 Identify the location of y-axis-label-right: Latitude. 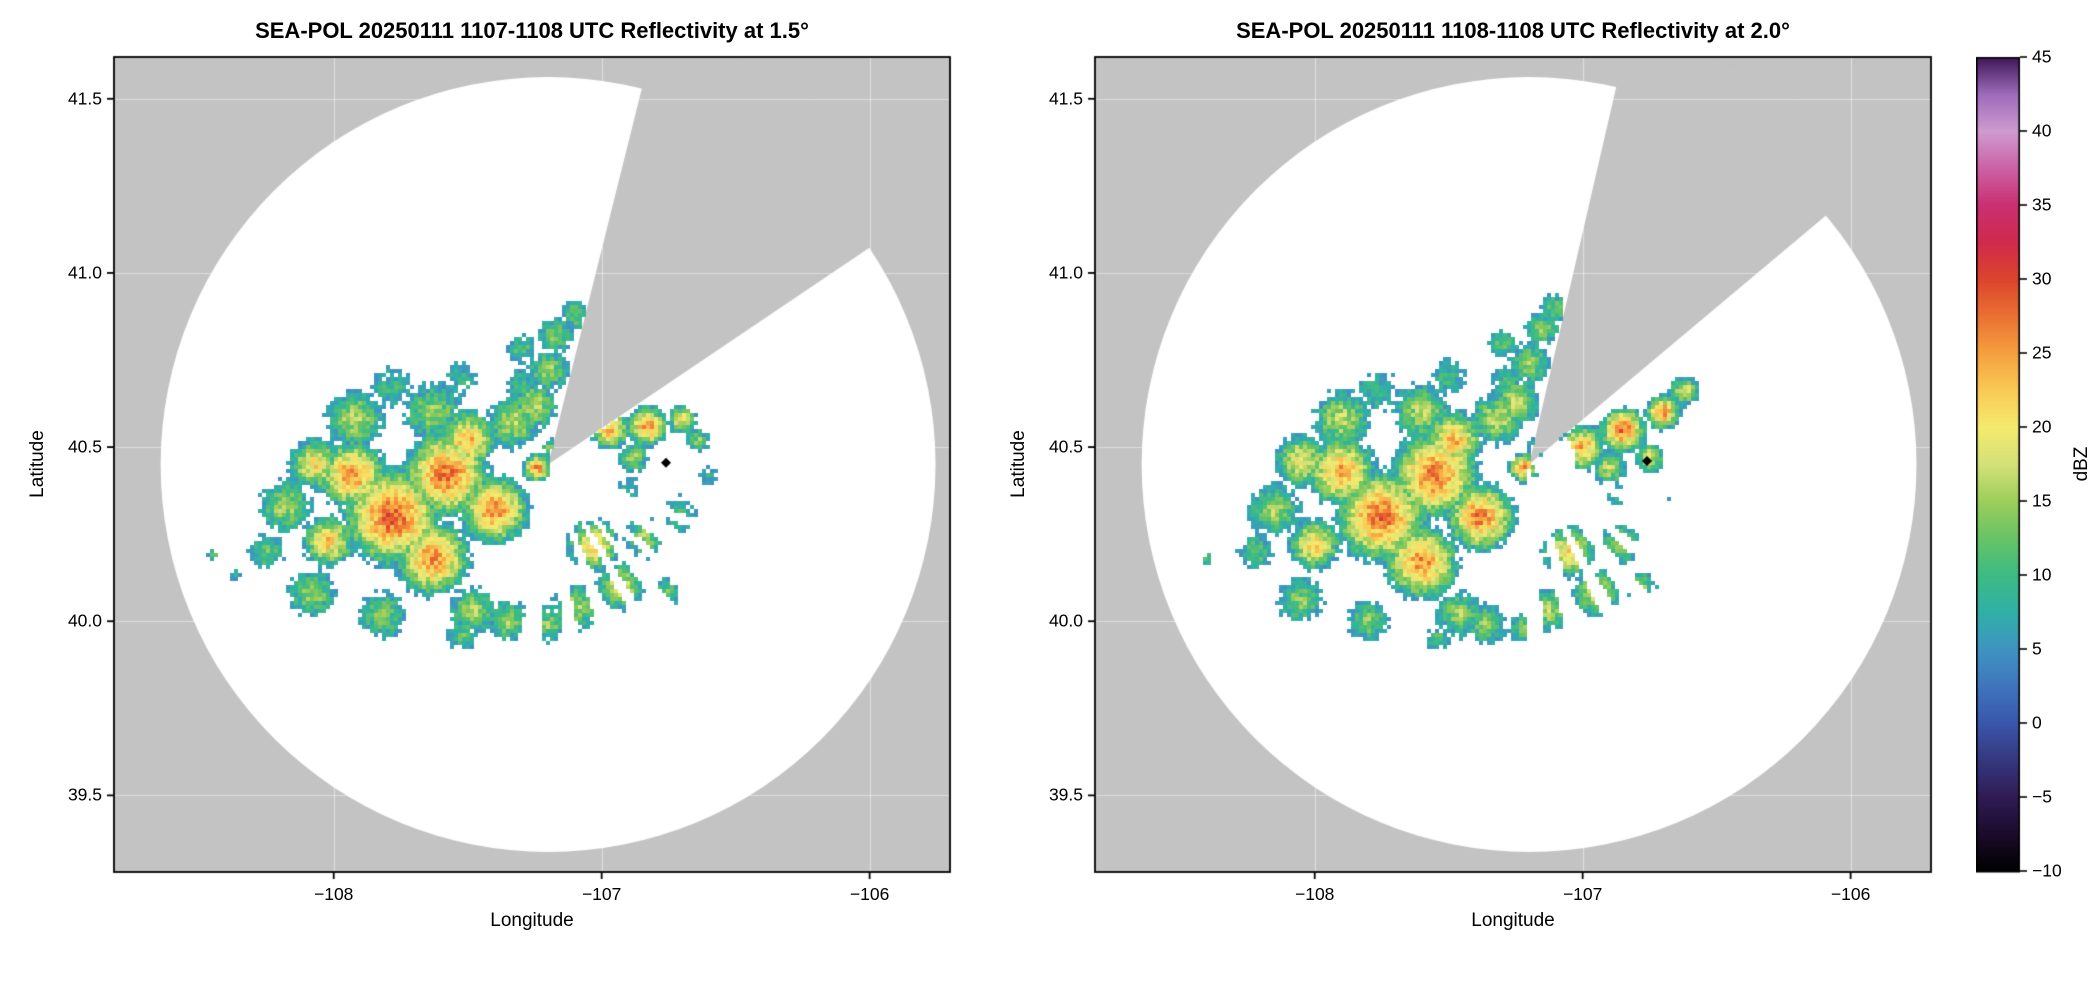
(1018, 464).